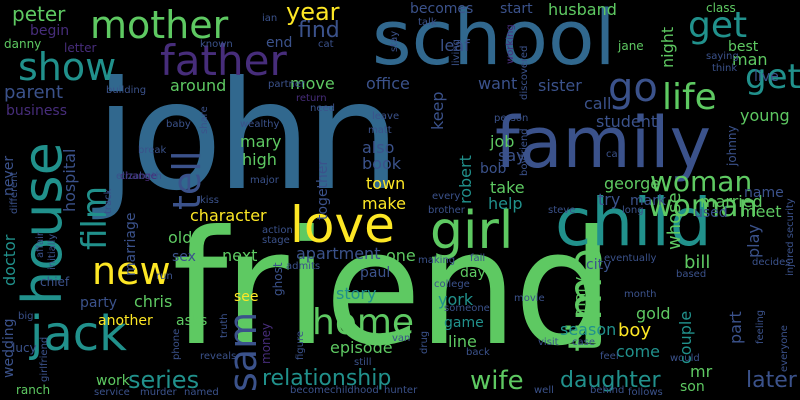  I want to click on word-become: become, so click(310, 390).